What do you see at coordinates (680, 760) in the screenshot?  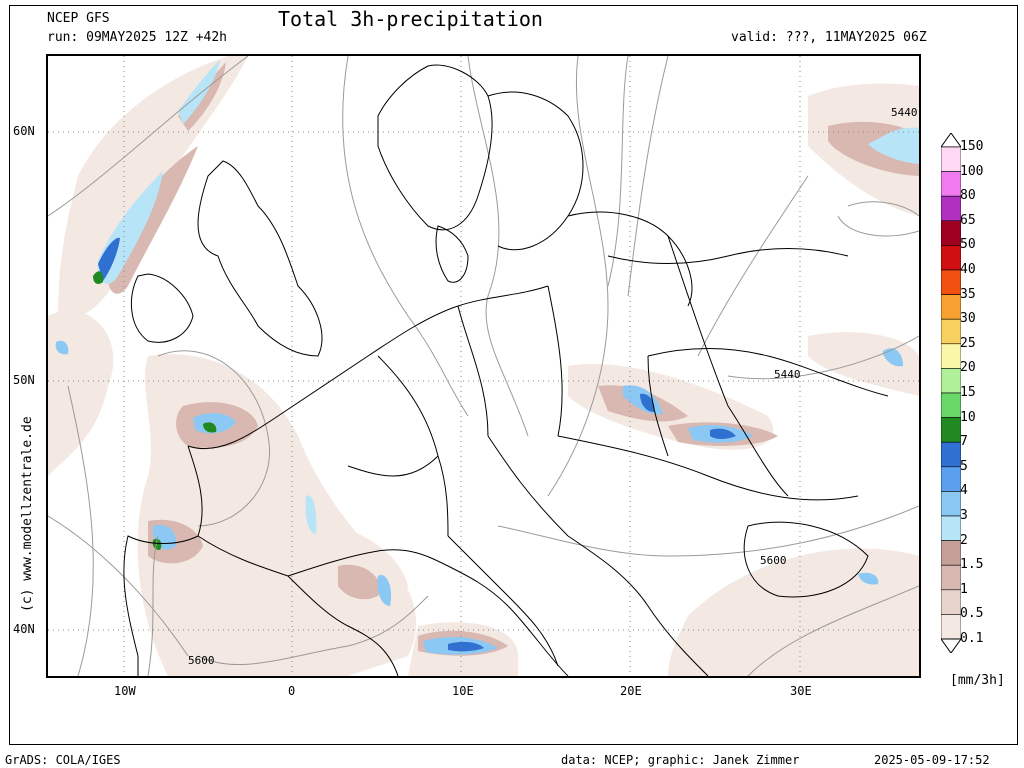 I see `footer-credit: data: NCEP; graphic: Janek Zimmer` at bounding box center [680, 760].